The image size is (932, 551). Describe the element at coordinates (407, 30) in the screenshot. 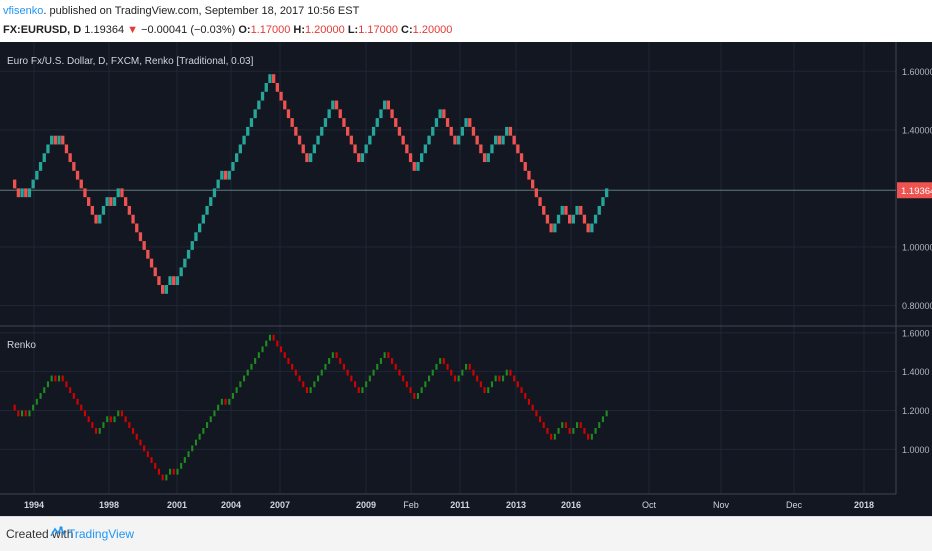

I see `close-label: C:` at that location.